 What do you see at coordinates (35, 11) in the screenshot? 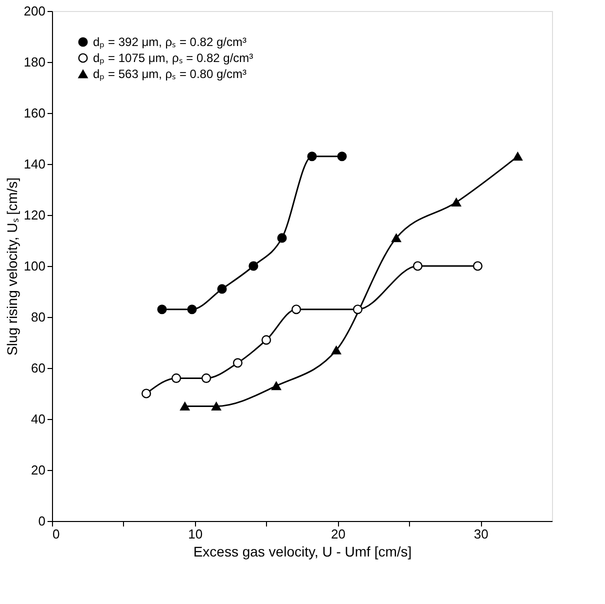
I see `y-tick-label: 200` at bounding box center [35, 11].